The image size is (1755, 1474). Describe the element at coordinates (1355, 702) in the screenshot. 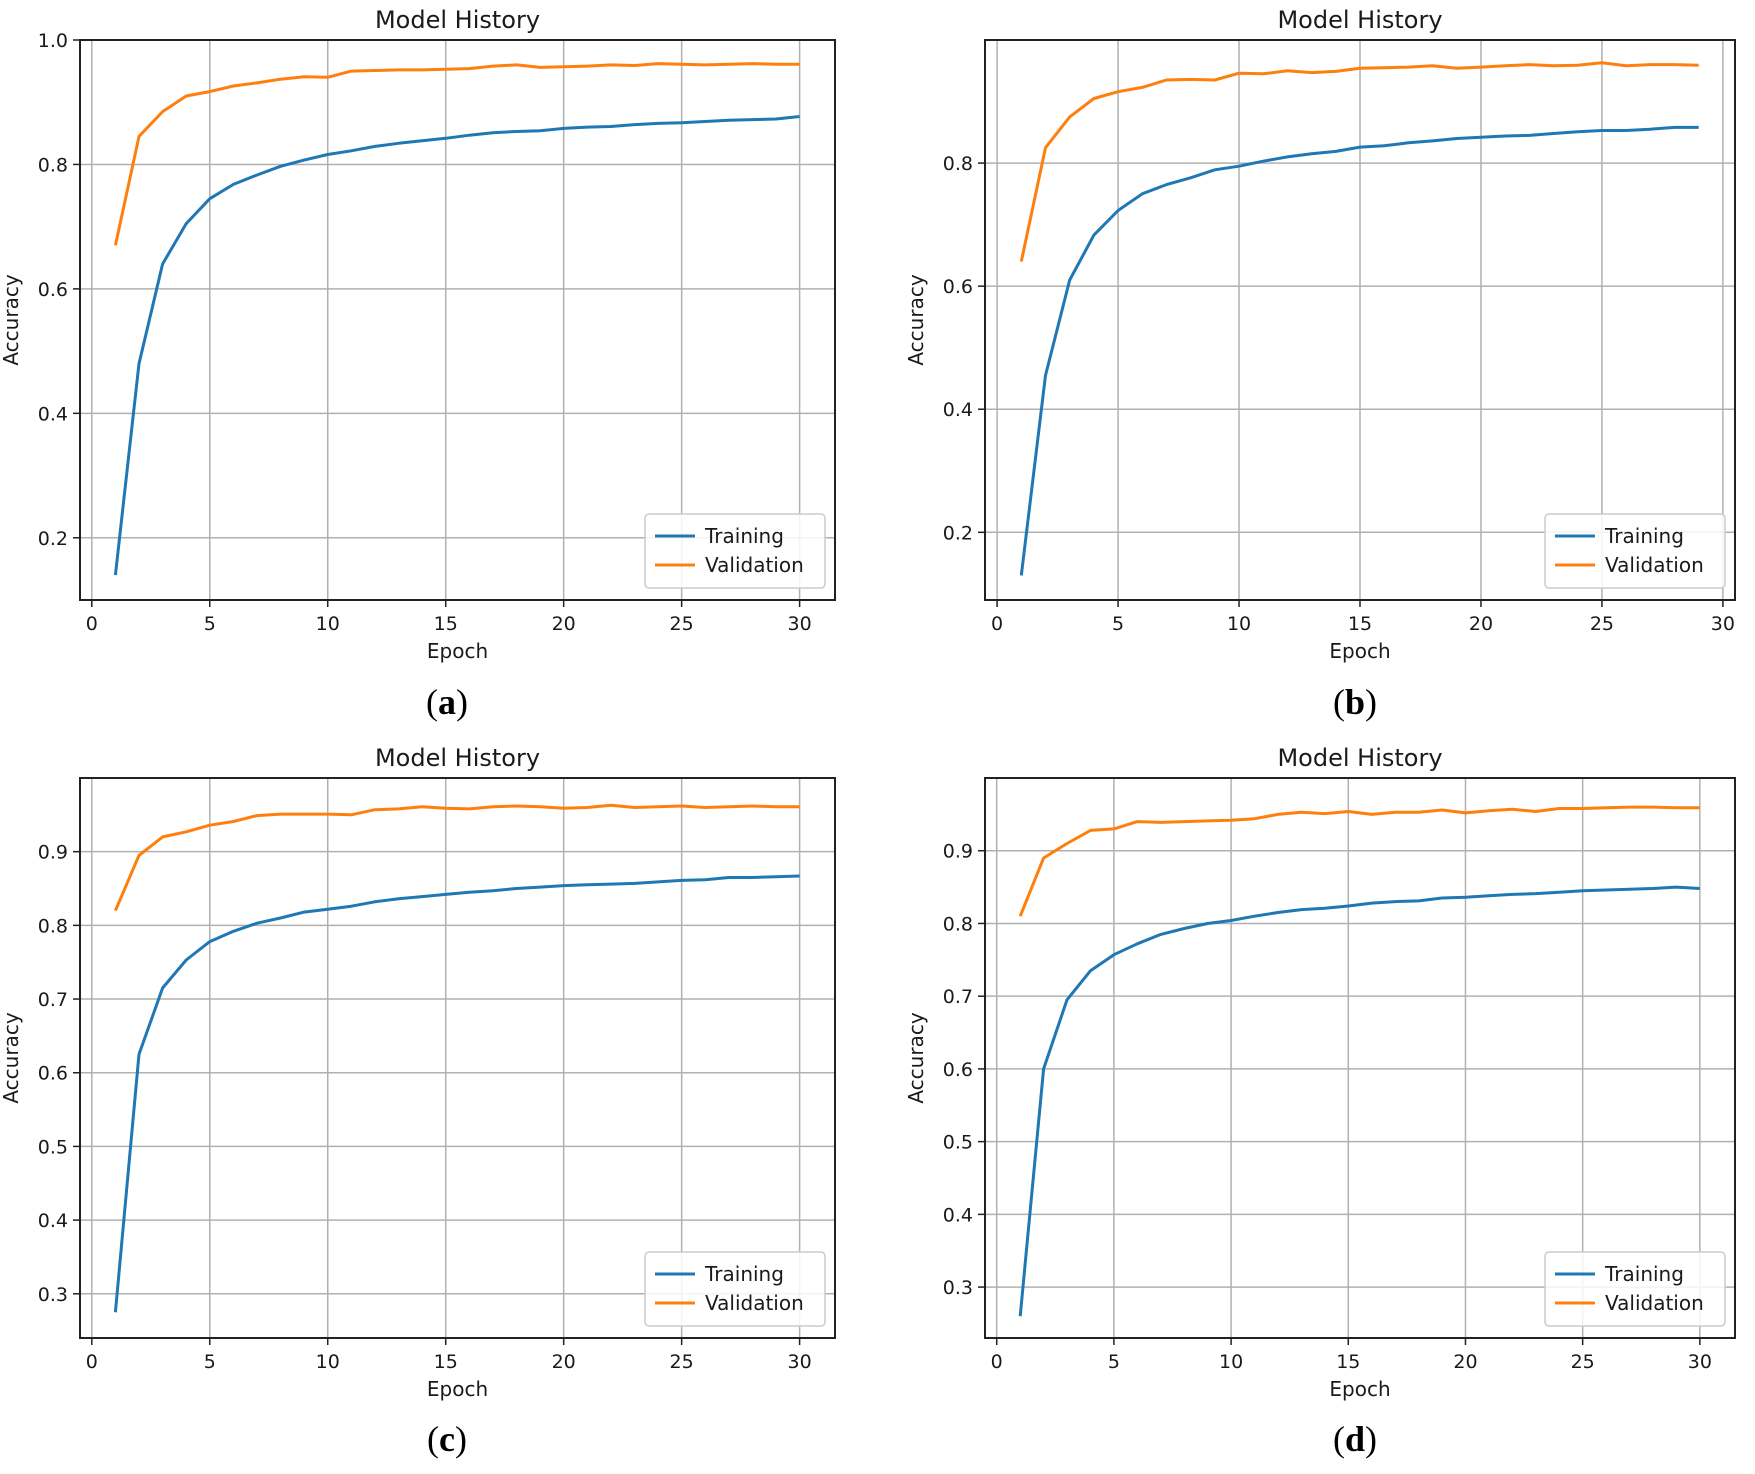

I see `caption-b: (b)` at that location.